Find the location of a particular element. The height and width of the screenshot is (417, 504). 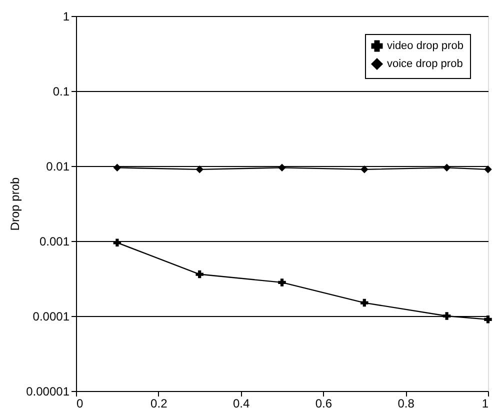

y-tick-label: 0.1 is located at coordinates (61, 91).